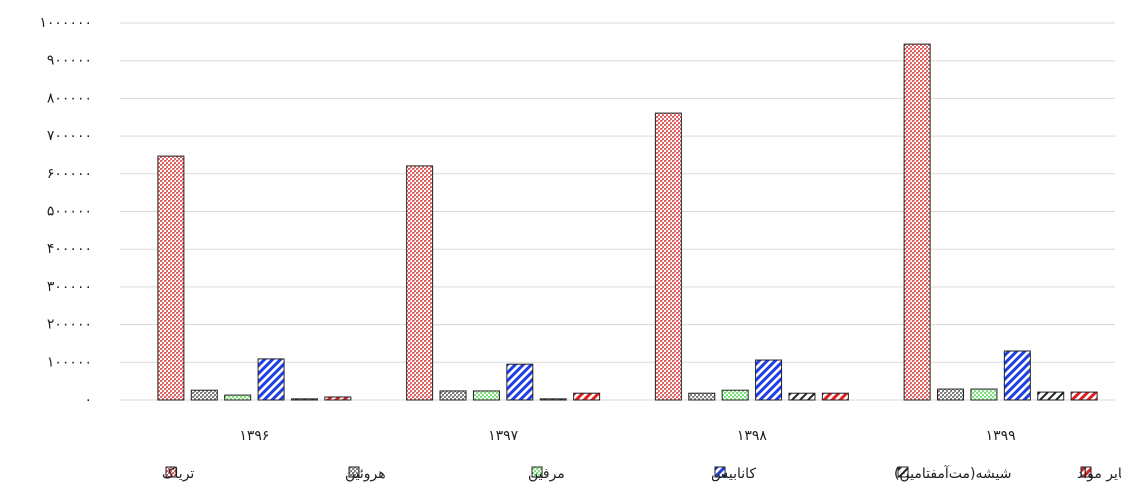  I want to click on y-tick-label: ۰, so click(88, 400).